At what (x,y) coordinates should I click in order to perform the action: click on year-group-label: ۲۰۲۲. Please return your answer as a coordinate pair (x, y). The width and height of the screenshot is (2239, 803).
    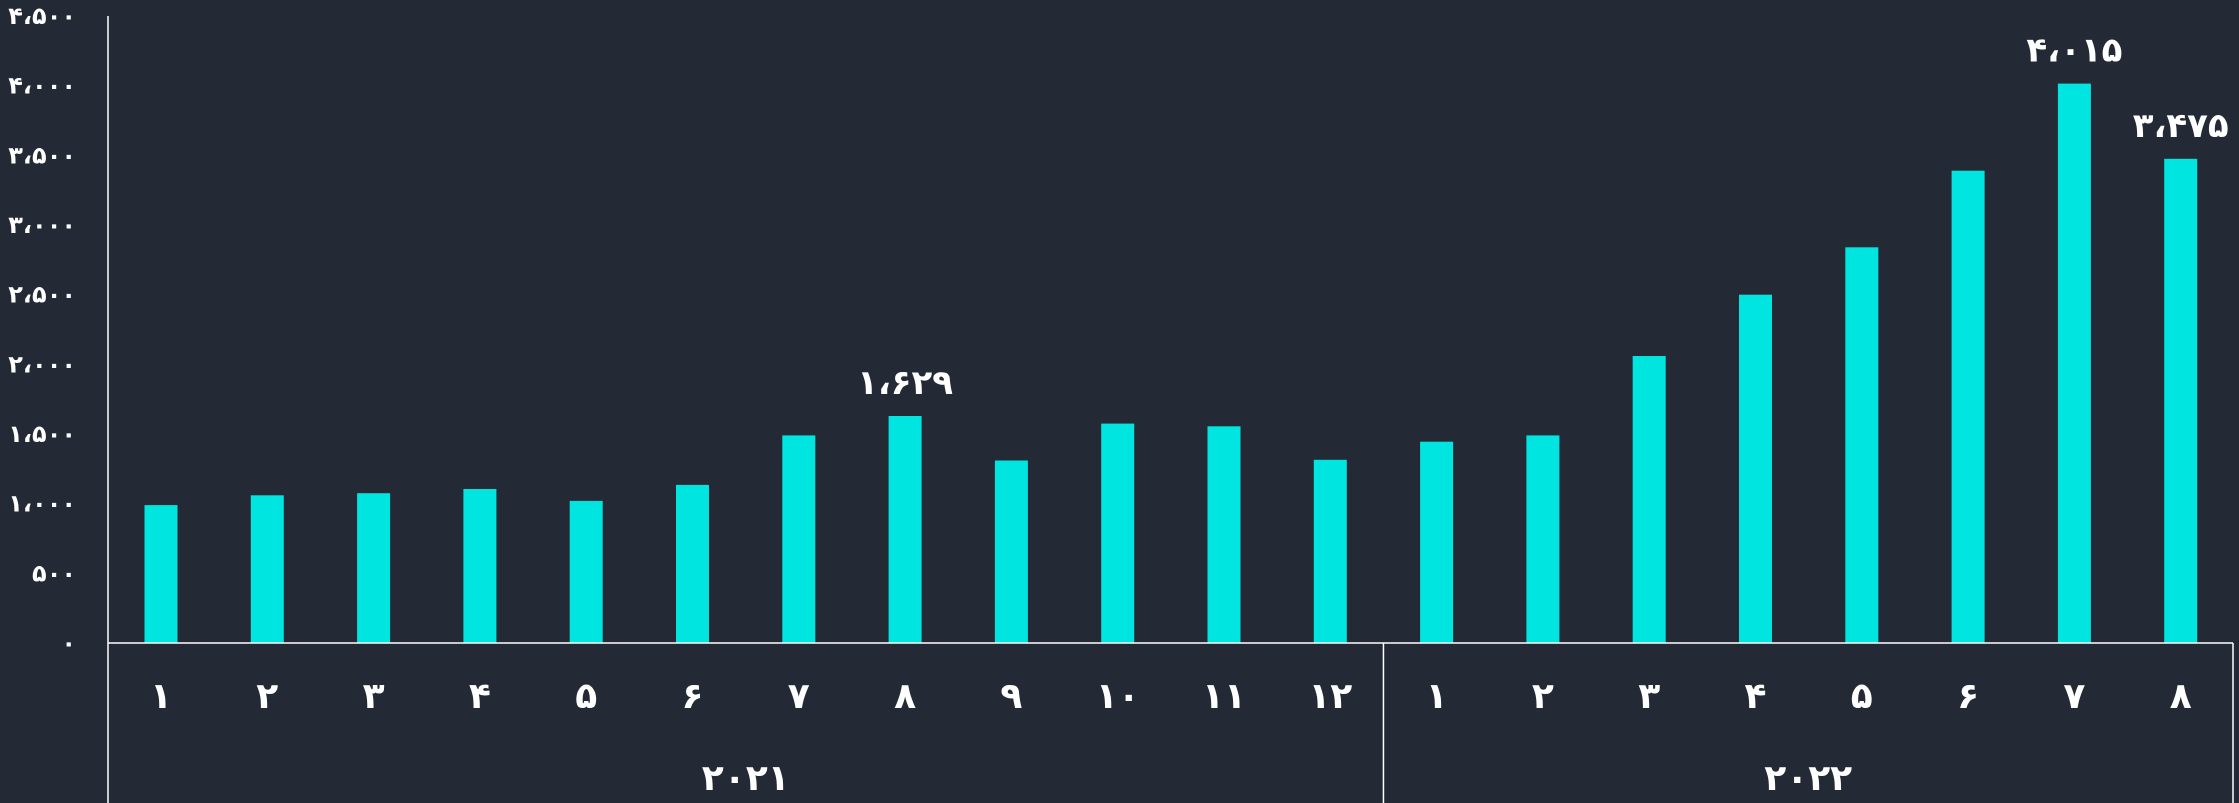
    Looking at the image, I should click on (1808, 778).